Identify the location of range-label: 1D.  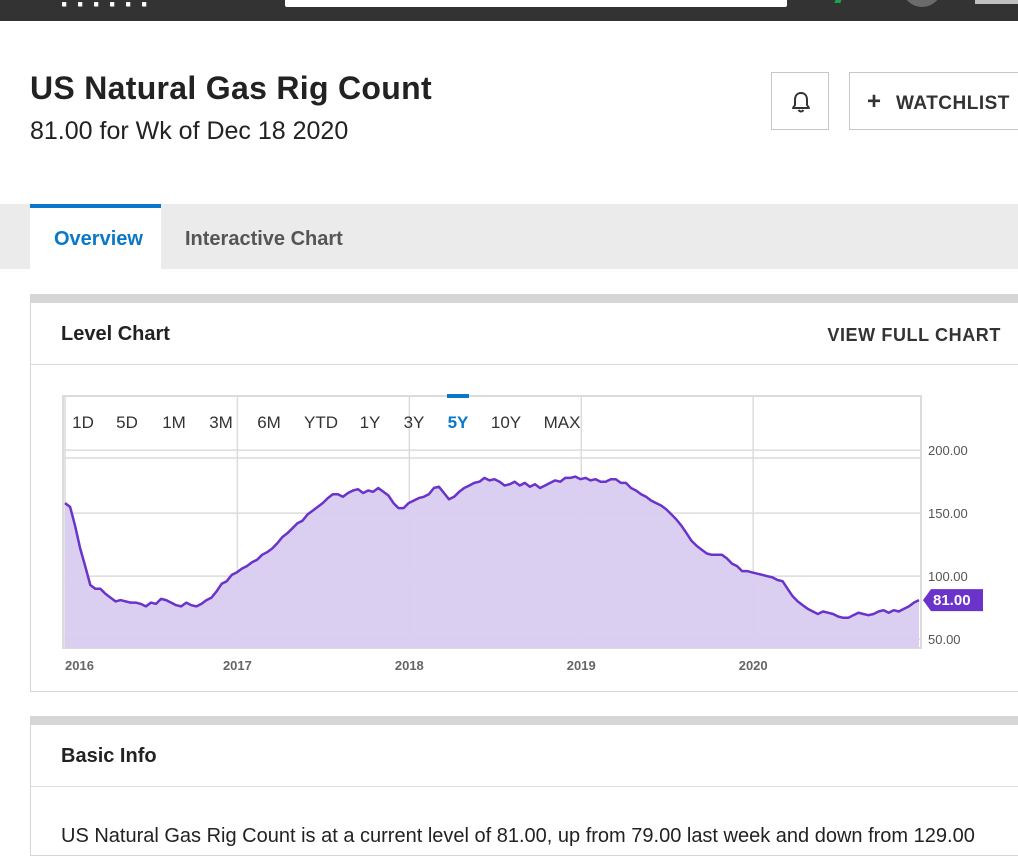
(83, 422).